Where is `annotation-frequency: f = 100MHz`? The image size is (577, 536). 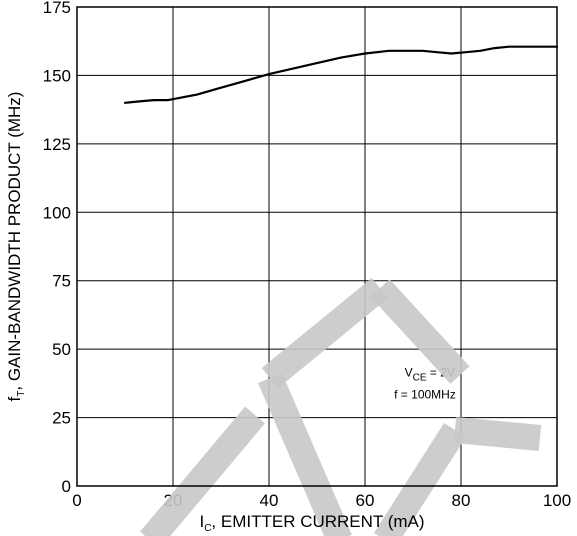
annotation-frequency: f = 100MHz is located at coordinates (425, 394).